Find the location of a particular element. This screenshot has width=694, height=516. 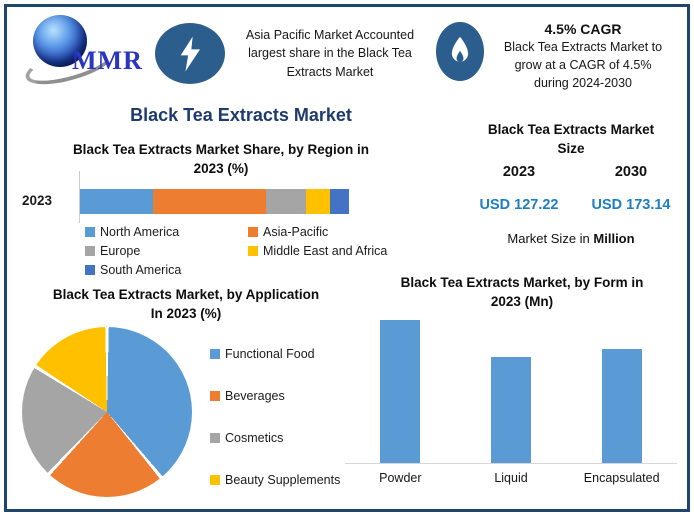

region-legend-item-asia-pacific: Asia-Pacific is located at coordinates (325, 231).